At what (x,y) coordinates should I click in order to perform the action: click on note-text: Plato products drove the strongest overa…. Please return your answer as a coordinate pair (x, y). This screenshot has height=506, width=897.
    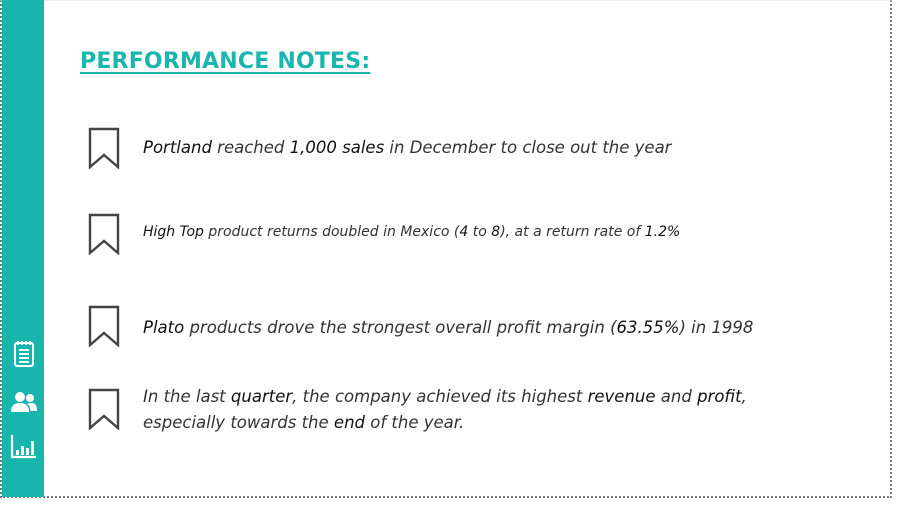
    Looking at the image, I should click on (448, 328).